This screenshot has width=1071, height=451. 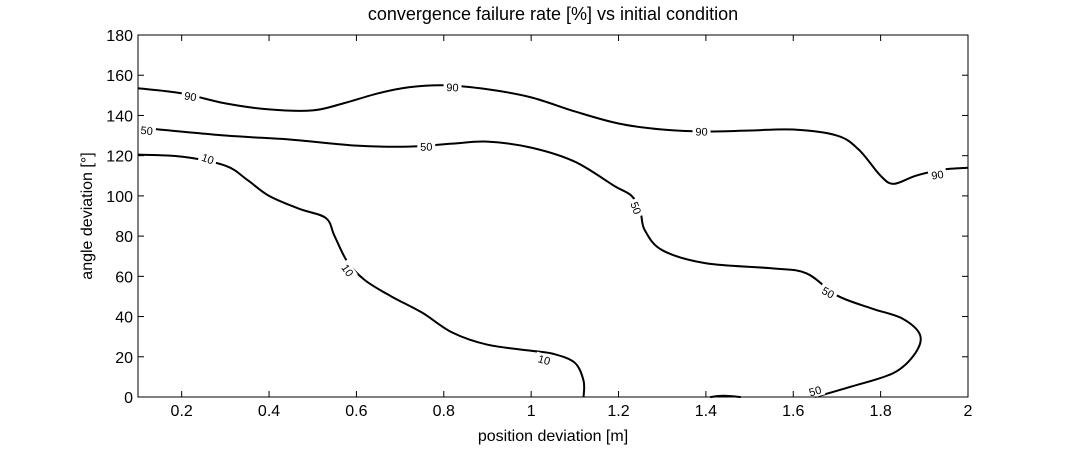 I want to click on x-tick-label: 1.4, so click(x=706, y=411).